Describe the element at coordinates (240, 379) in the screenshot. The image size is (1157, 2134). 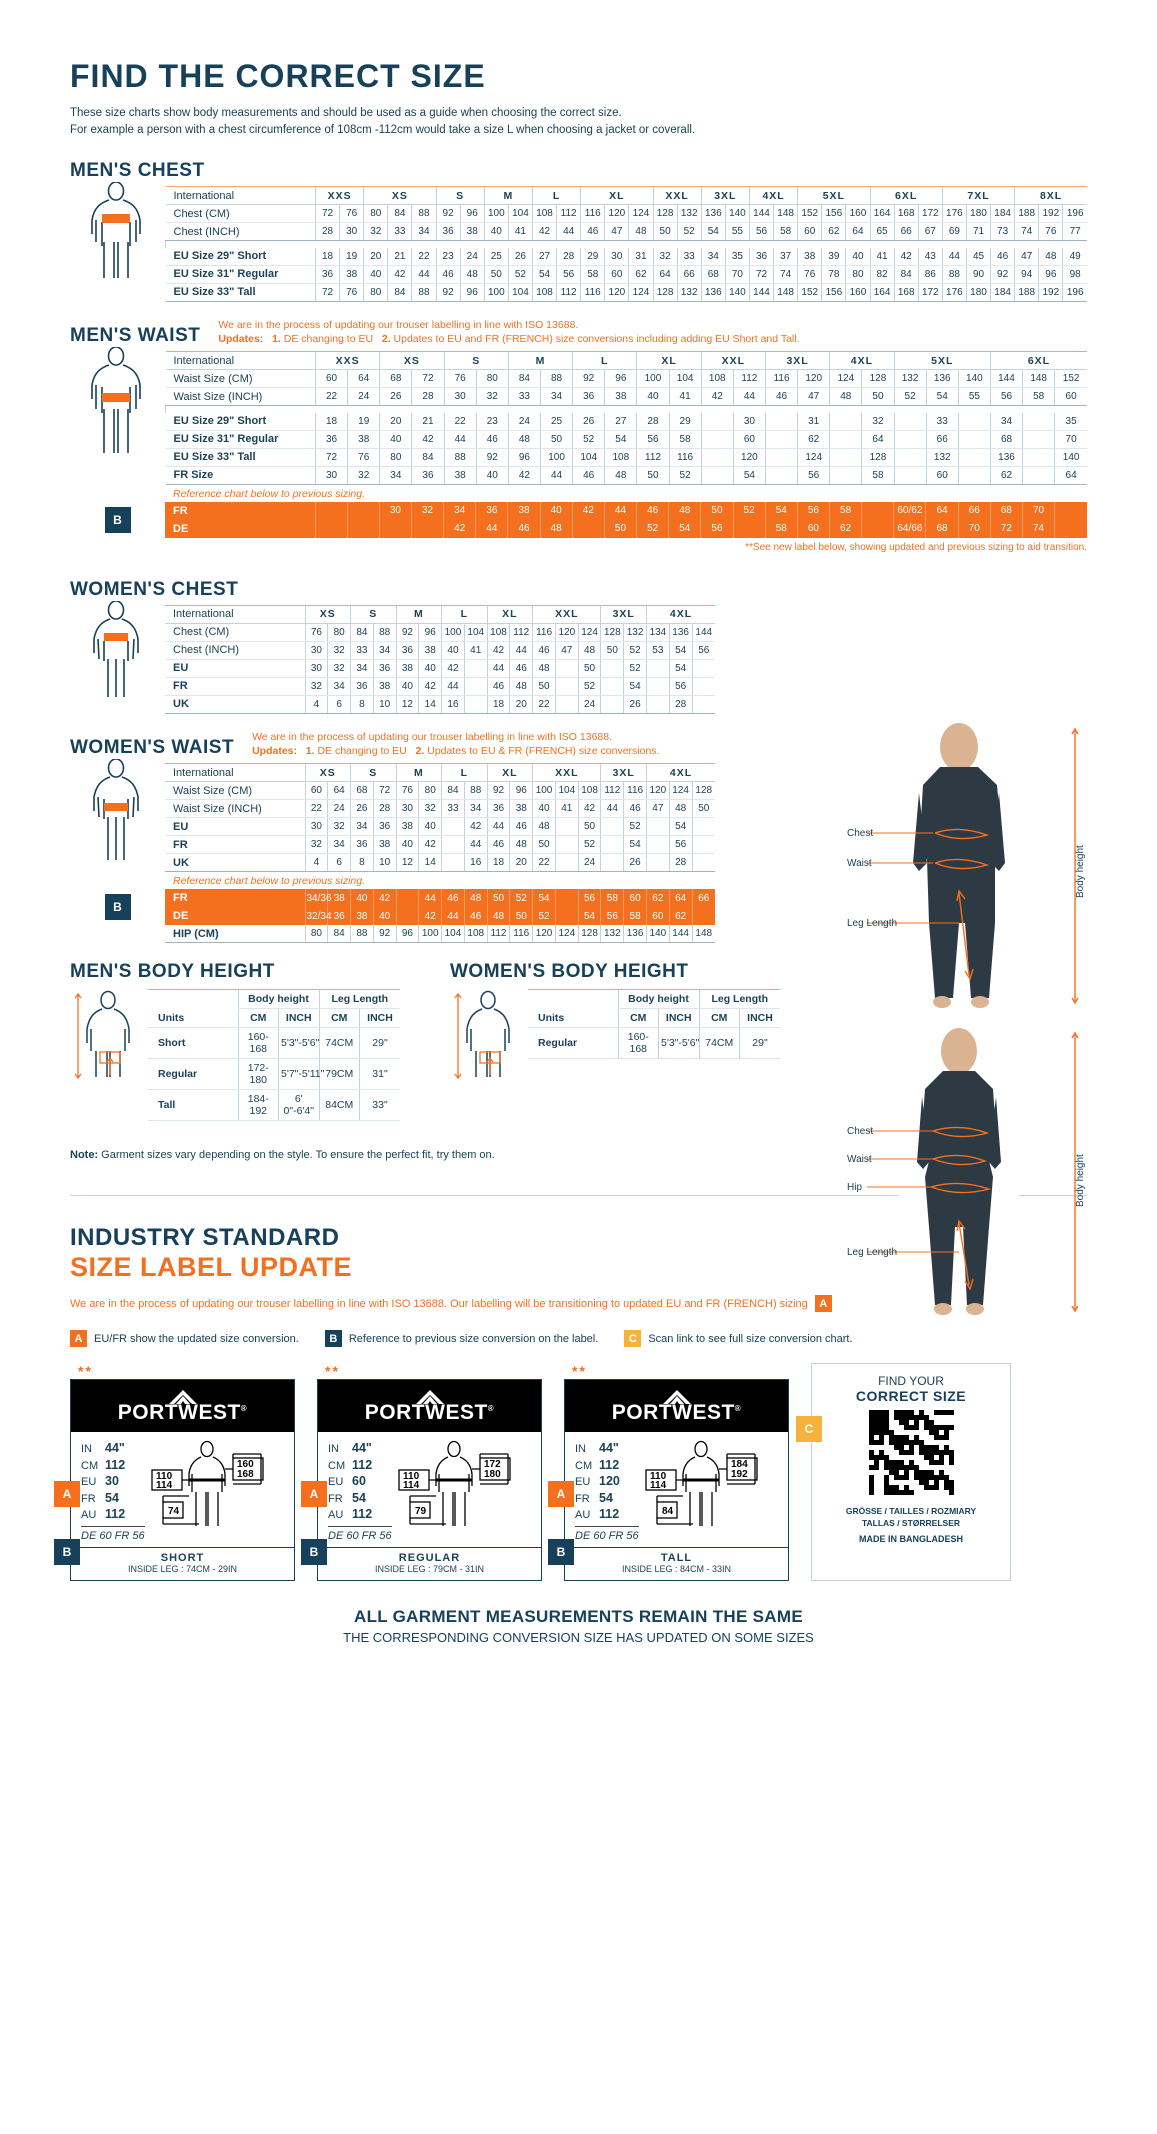
I see `row-label: Waist Size (CM)` at that location.